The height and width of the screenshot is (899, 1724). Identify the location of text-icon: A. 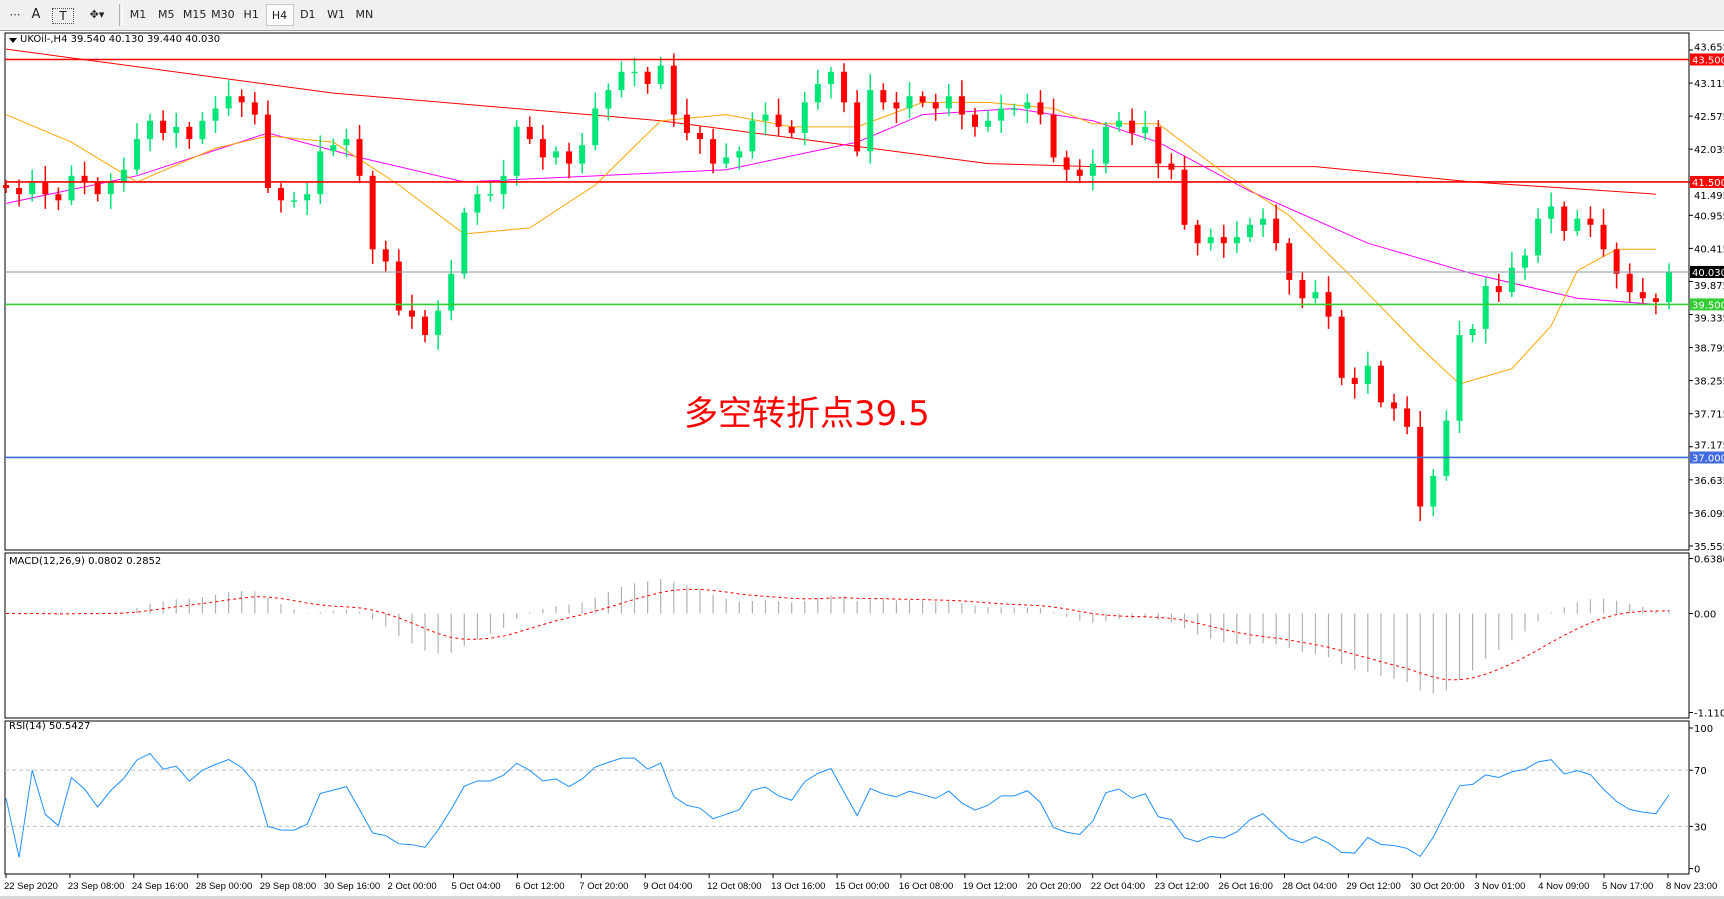
(36, 14).